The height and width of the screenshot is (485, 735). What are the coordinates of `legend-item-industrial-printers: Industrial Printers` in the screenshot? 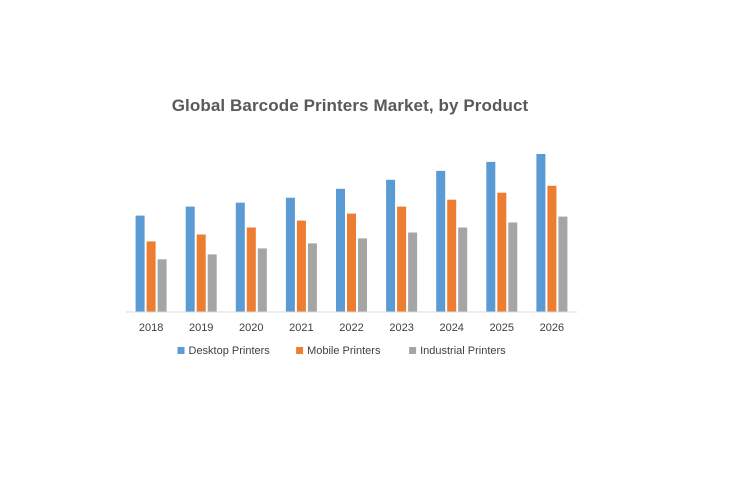 It's located at (457, 351).